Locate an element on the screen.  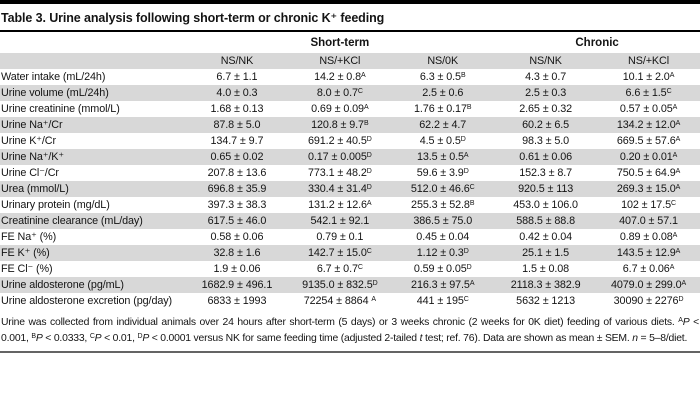
value-cell: 255.3 ± 52.8B is located at coordinates (443, 205).